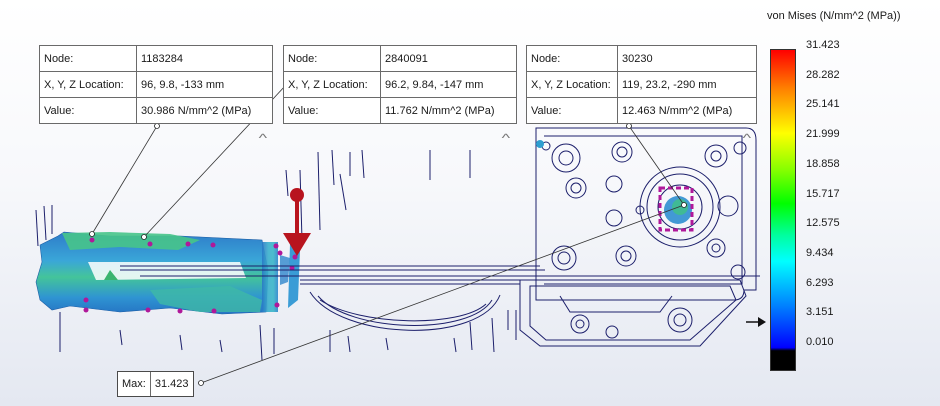 The width and height of the screenshot is (940, 406). Describe the element at coordinates (823, 134) in the screenshot. I see `legend-tick-label: 21.999` at that location.